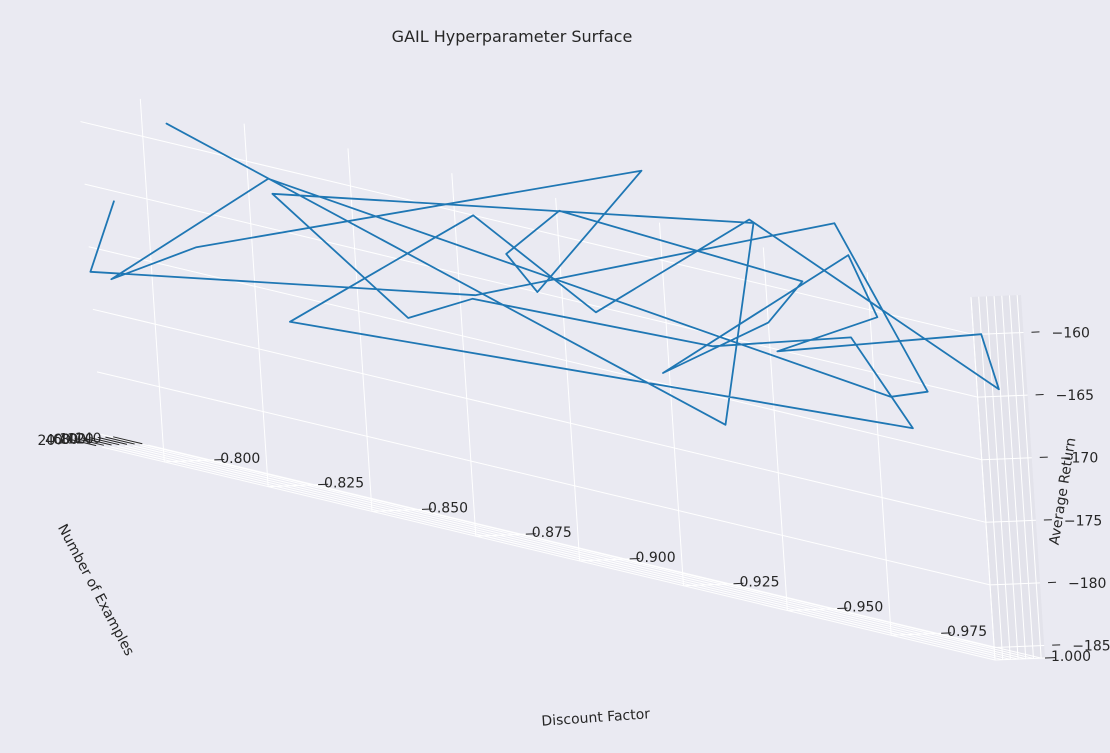  I want to click on z-tick-label: −165, so click(1075, 396).